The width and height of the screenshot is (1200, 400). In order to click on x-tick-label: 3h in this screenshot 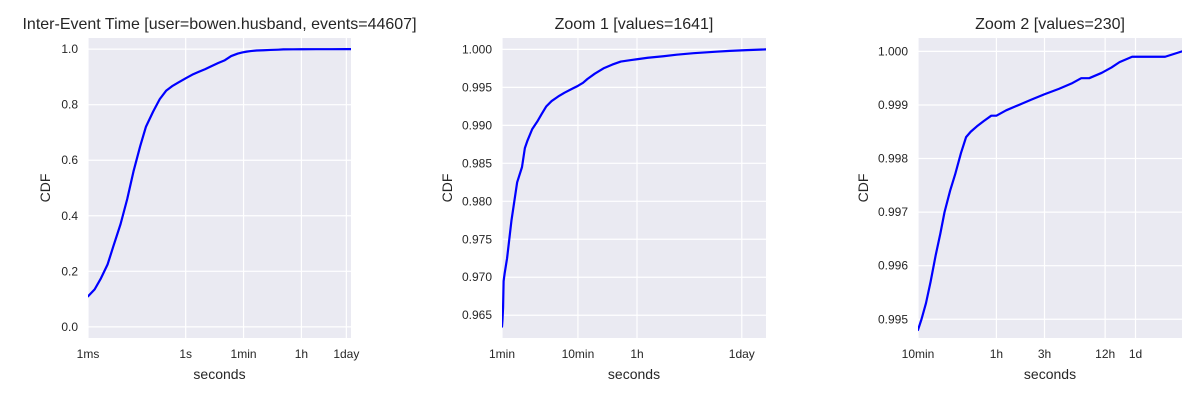, I will do `click(1044, 354)`.